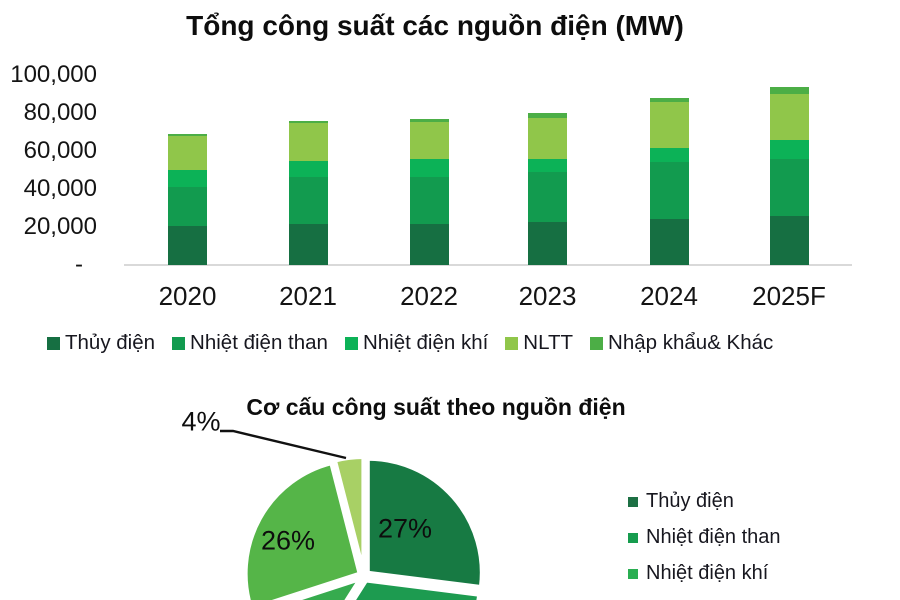  I want to click on bar-segment-2025F-s4, so click(789, 90).